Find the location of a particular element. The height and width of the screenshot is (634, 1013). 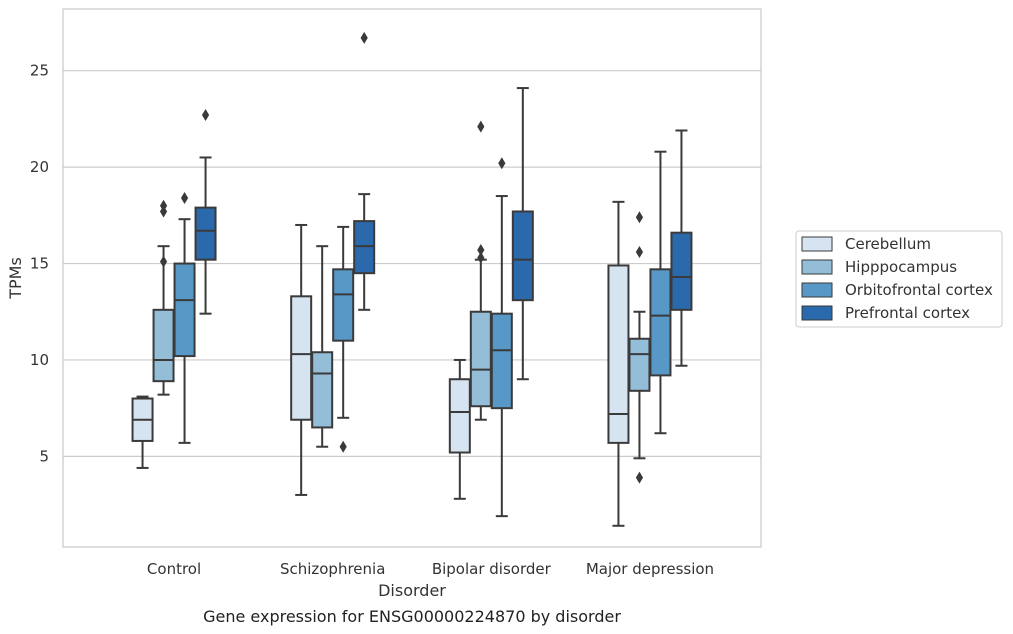

y-tick-label: 15 is located at coordinates (39, 264).